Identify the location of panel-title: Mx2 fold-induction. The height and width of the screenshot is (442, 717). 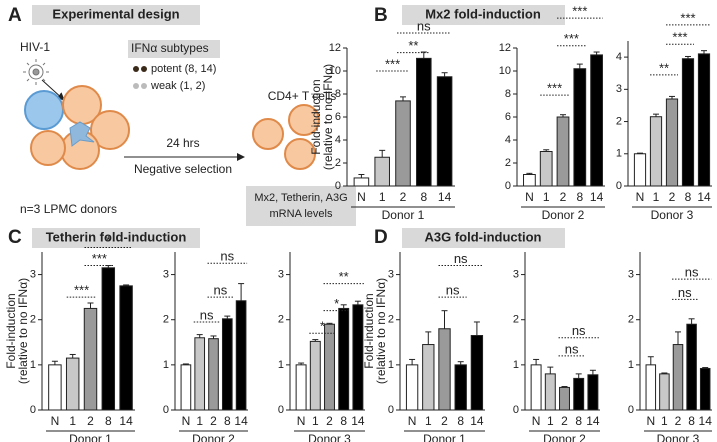
(483, 13).